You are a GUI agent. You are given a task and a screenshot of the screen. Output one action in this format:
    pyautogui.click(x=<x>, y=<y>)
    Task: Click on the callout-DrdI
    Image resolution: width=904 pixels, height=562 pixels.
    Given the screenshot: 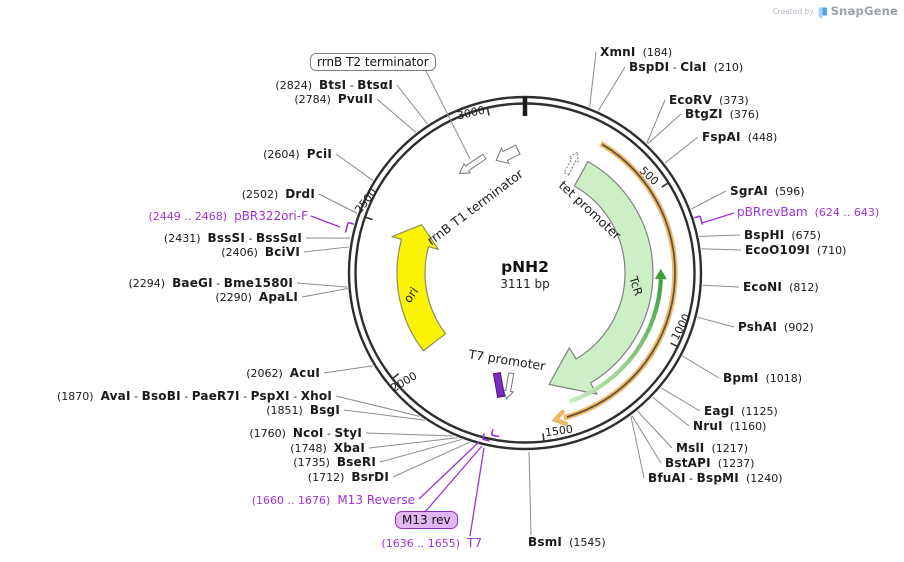 What is the action you would take?
    pyautogui.click(x=338, y=203)
    